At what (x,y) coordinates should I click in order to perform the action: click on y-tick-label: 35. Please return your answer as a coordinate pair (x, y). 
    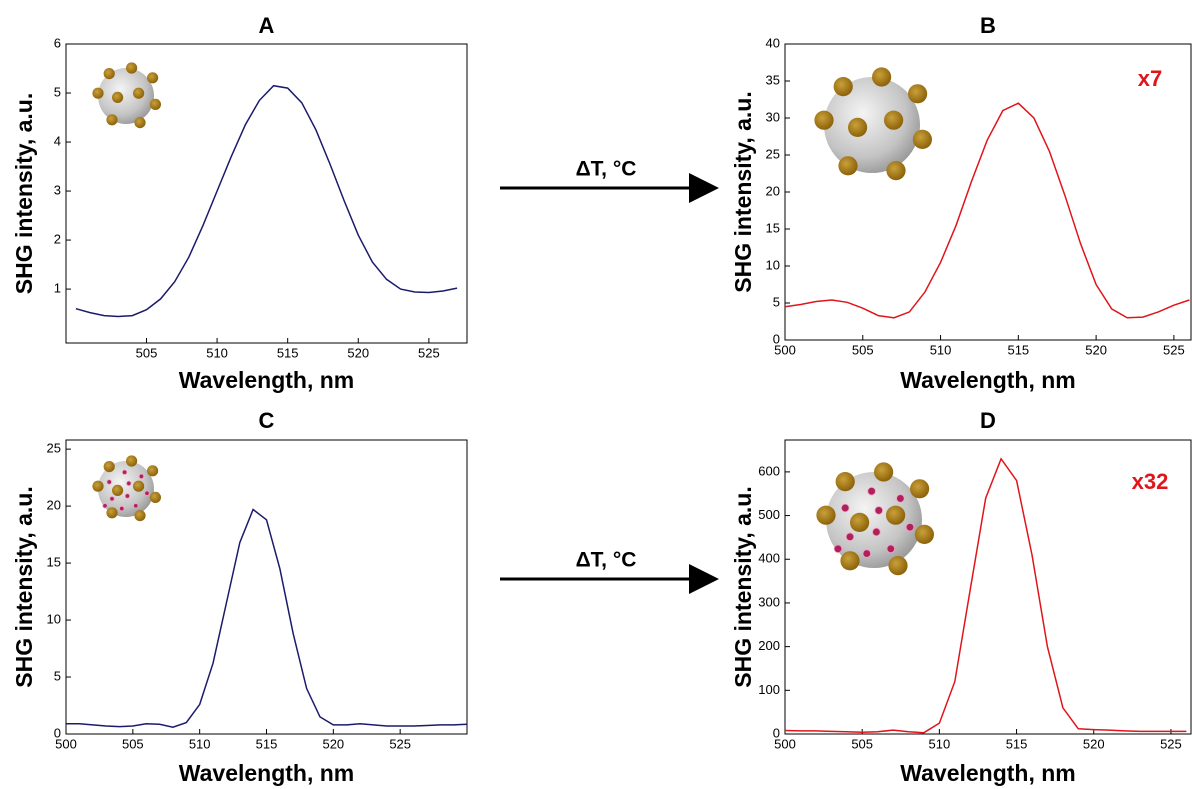
    Looking at the image, I should click on (773, 79).